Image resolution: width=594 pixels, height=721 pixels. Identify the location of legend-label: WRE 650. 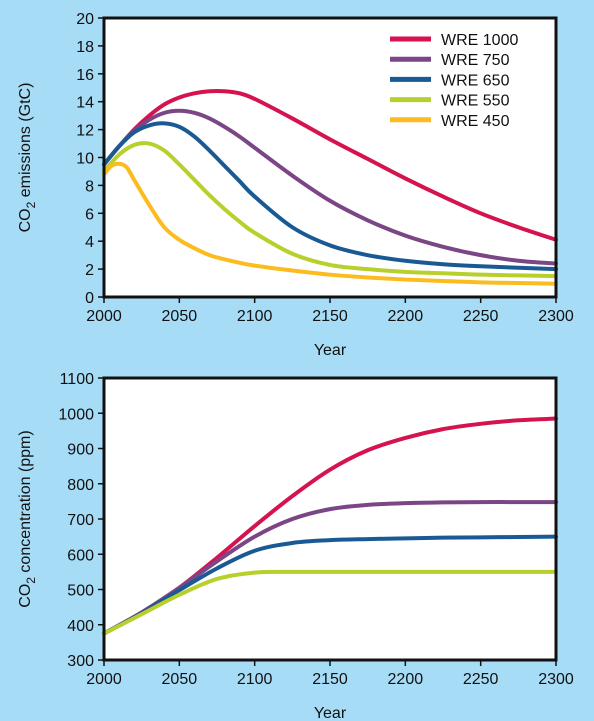
(475, 80).